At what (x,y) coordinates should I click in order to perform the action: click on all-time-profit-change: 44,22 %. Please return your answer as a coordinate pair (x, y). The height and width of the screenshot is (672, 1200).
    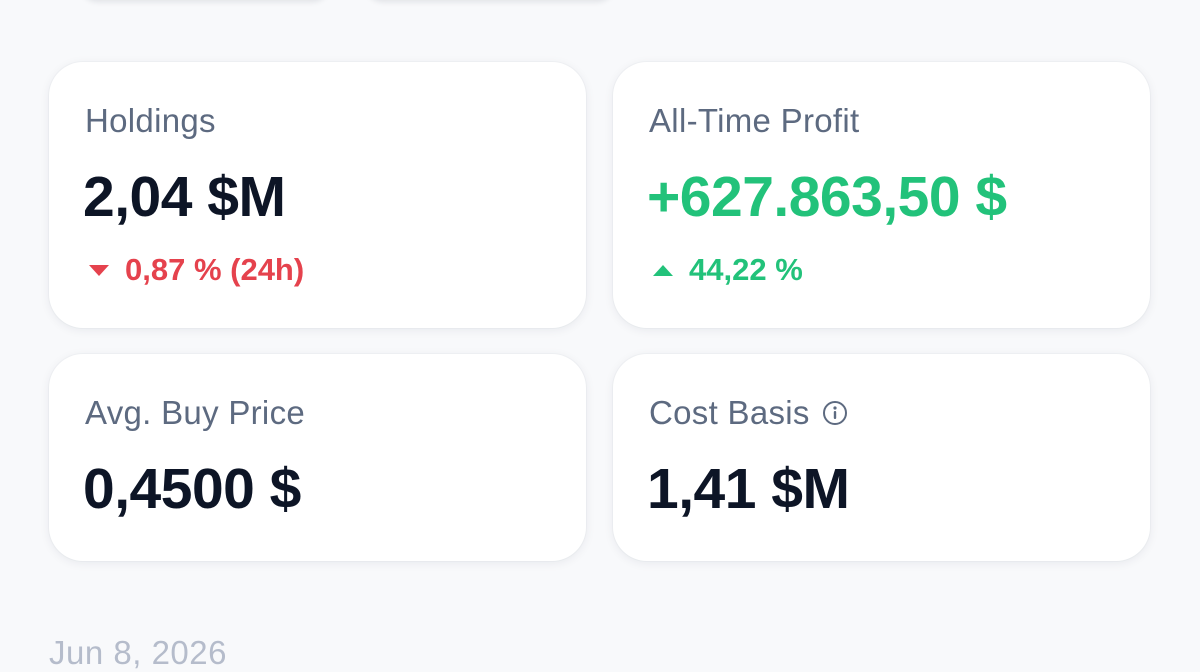
    Looking at the image, I should click on (728, 270).